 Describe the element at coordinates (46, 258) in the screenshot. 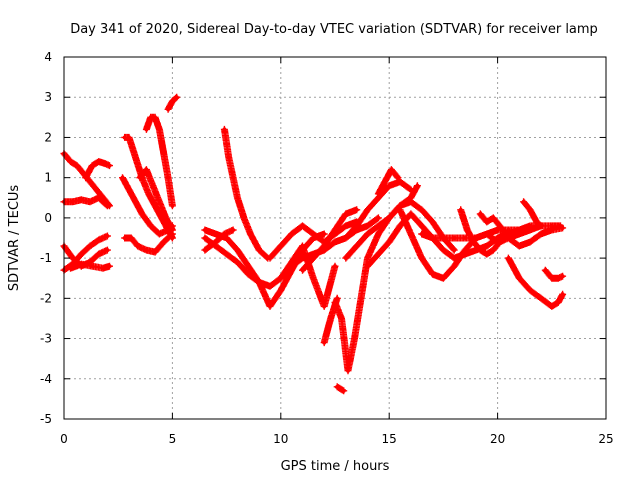

I see `y-tick-label: -1` at that location.